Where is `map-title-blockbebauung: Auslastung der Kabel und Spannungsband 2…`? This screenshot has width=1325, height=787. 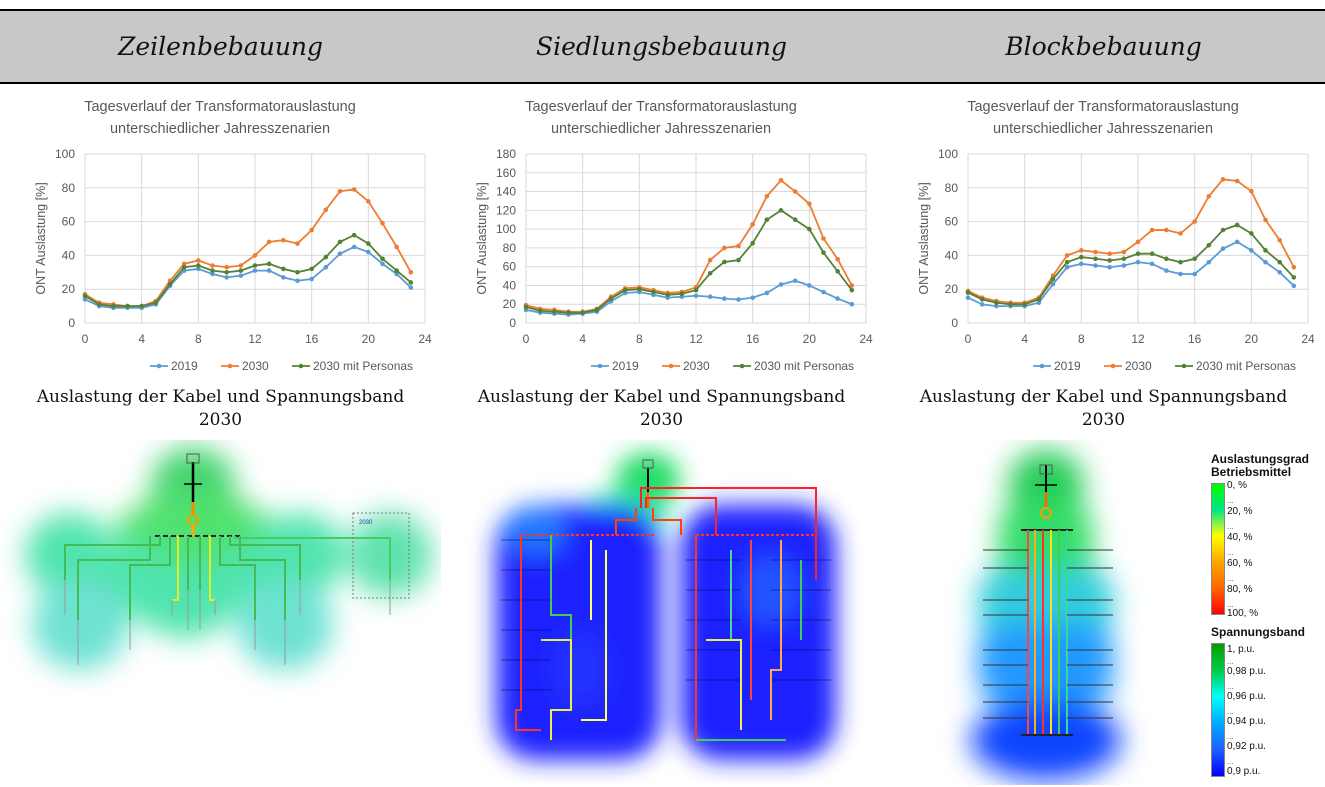
map-title-blockbebauung: Auslastung der Kabel und Spannungsband 2… is located at coordinates (1103, 409).